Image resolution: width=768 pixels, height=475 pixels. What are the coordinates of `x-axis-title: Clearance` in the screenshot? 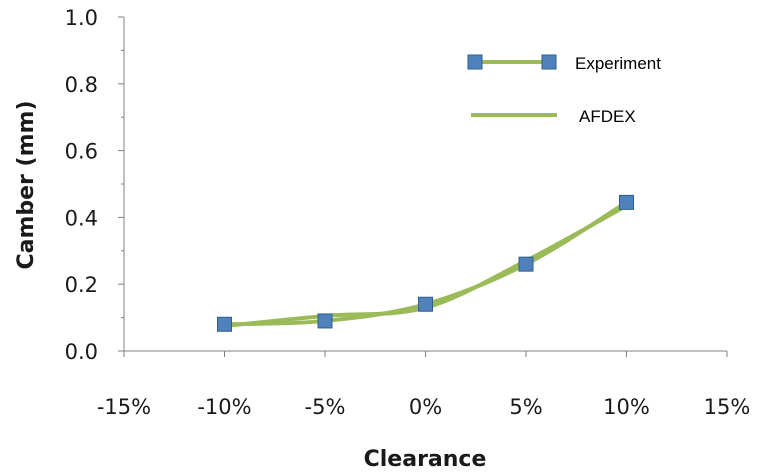 It's located at (425, 459).